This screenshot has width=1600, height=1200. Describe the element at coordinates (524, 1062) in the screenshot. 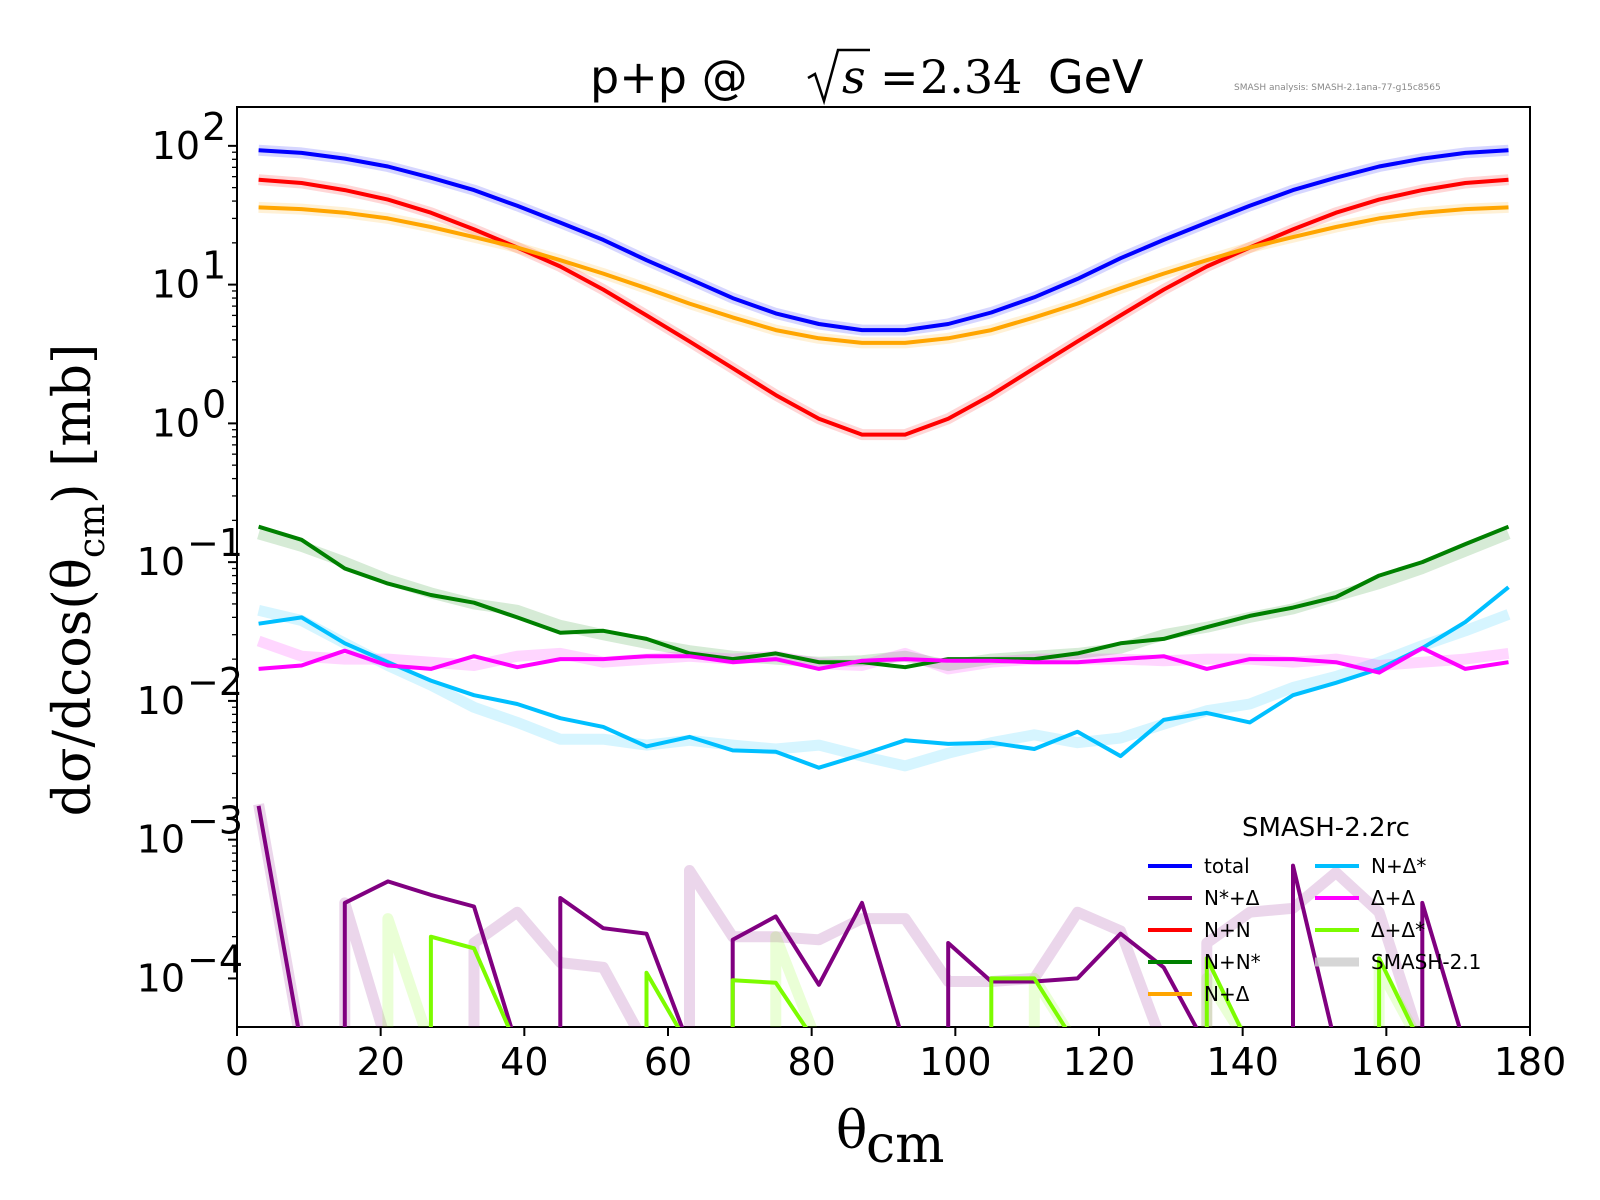

I see `x-tick-label: 40` at that location.